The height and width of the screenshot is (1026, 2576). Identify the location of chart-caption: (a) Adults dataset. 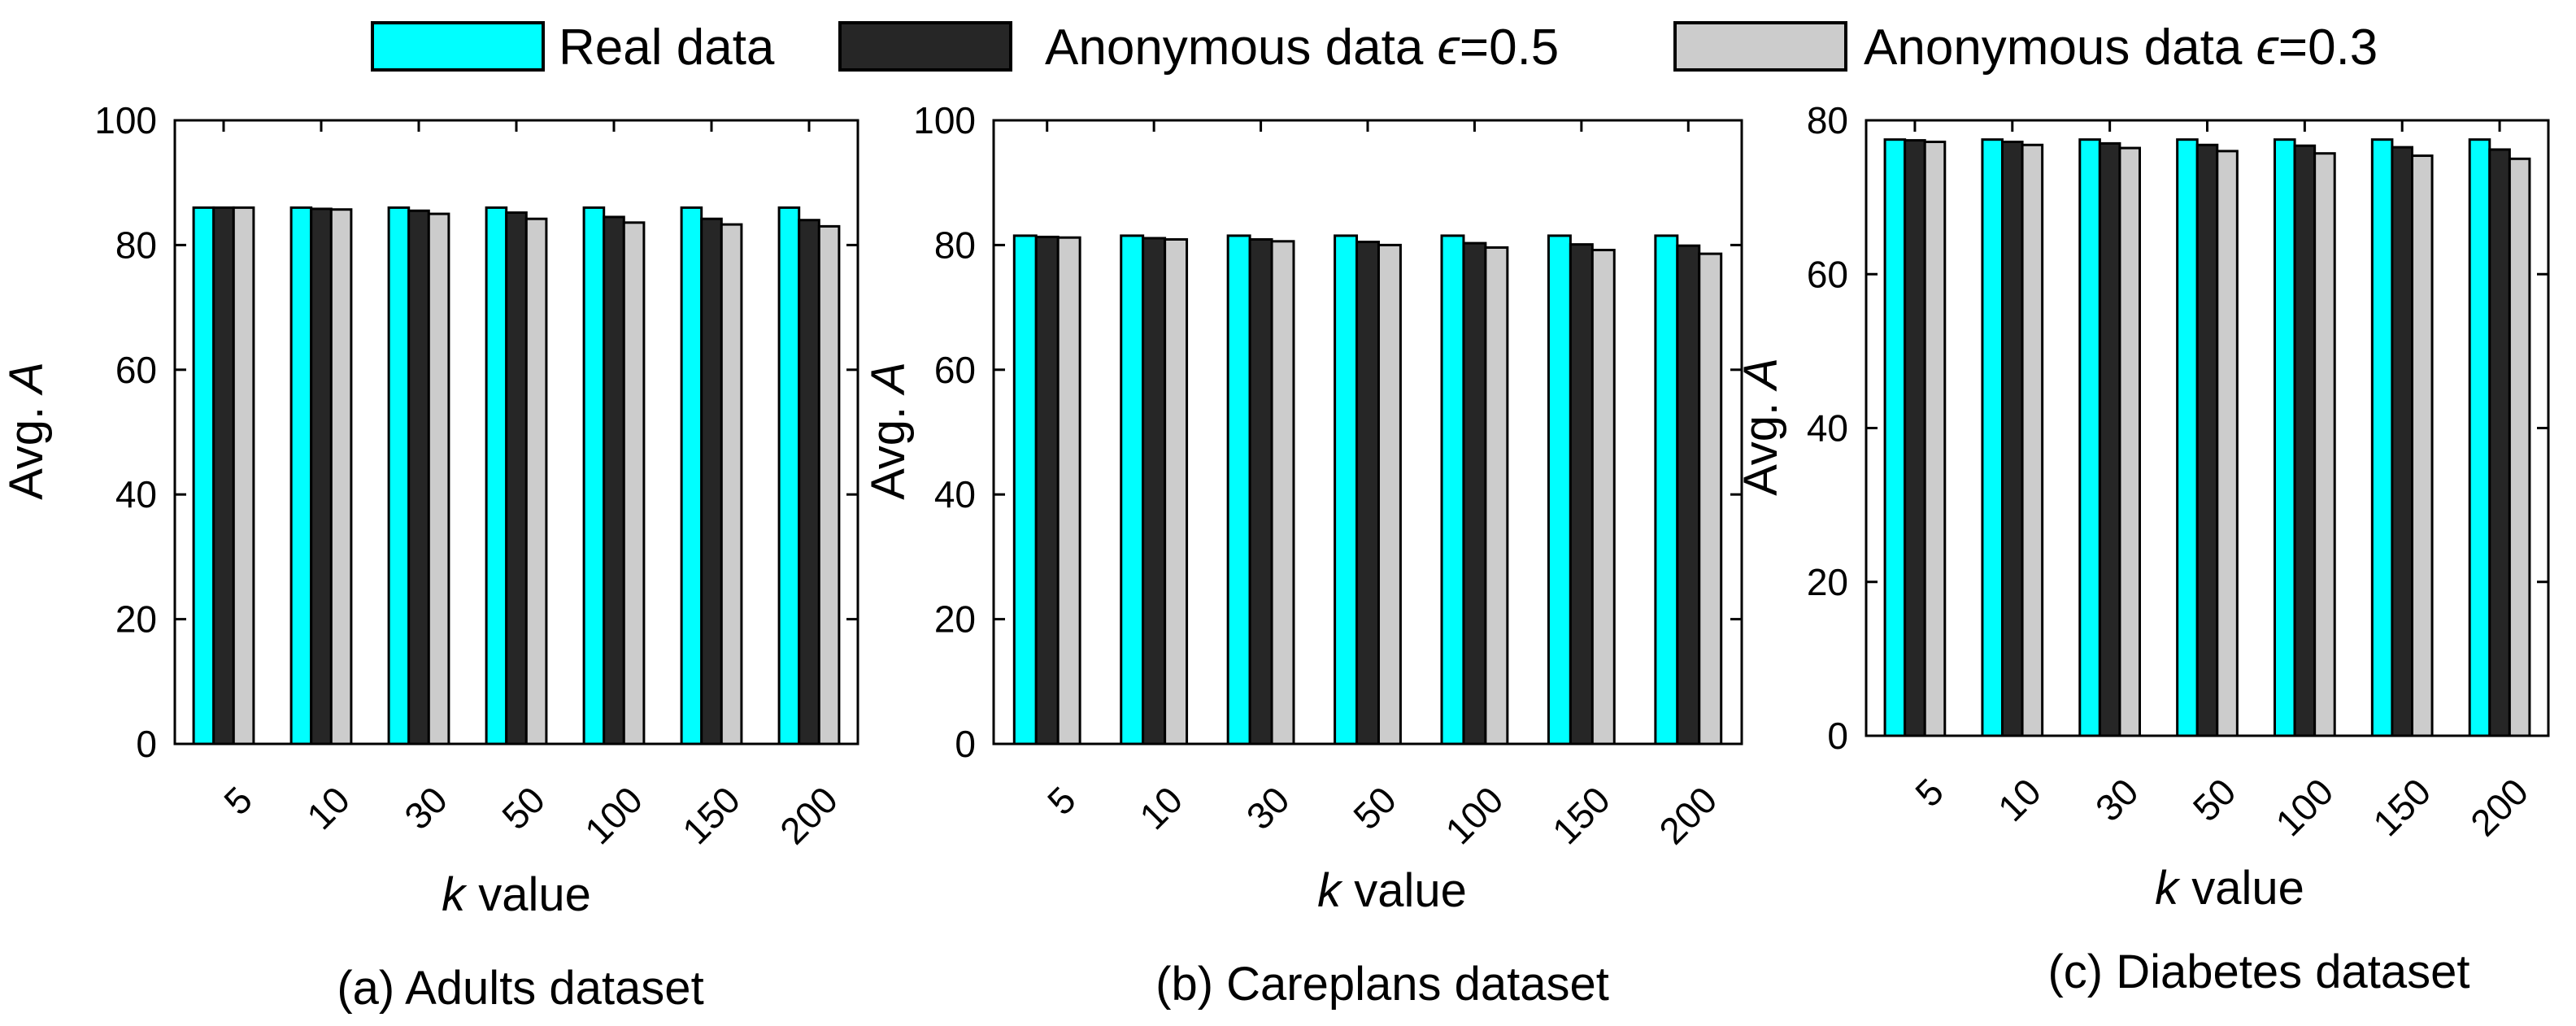
(520, 988).